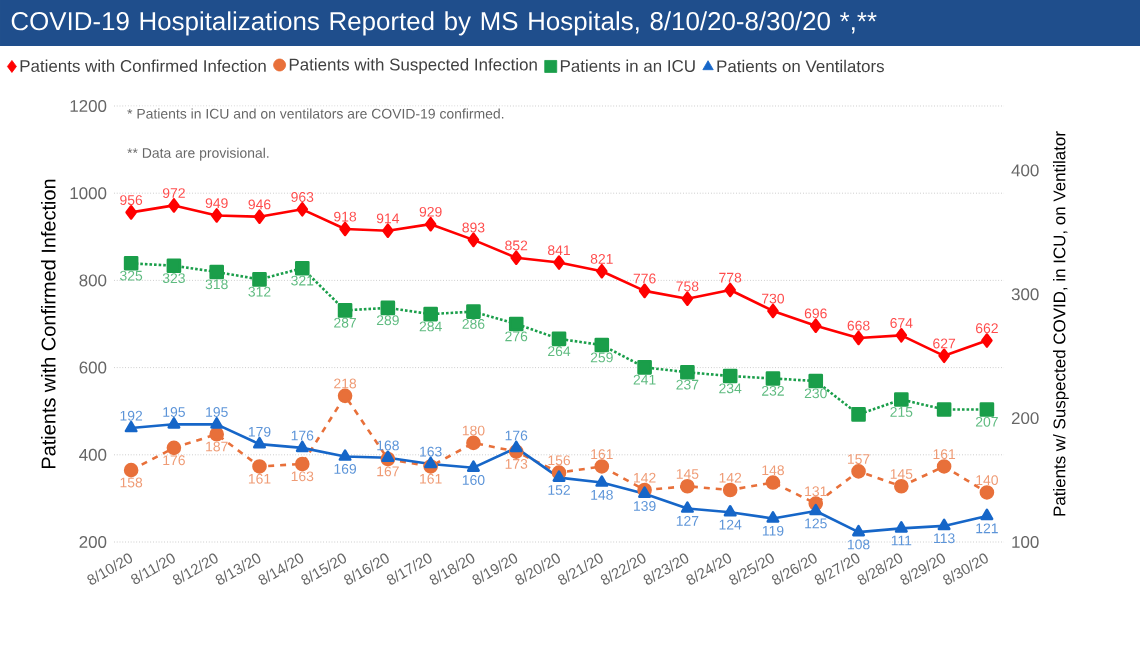 Image resolution: width=1140 pixels, height=650 pixels. Describe the element at coordinates (413, 66) in the screenshot. I see `legend-label: Patients with Suspected Infection` at that location.